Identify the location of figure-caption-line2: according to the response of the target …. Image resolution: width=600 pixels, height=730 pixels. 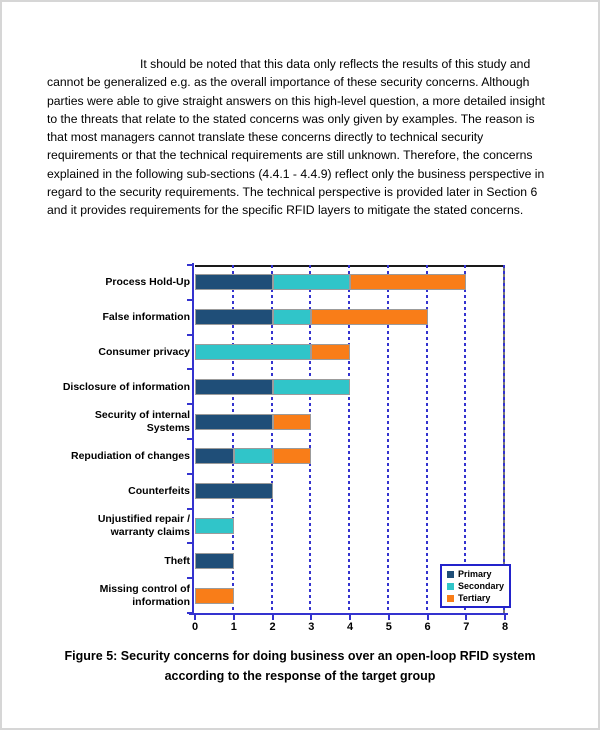
(300, 675).